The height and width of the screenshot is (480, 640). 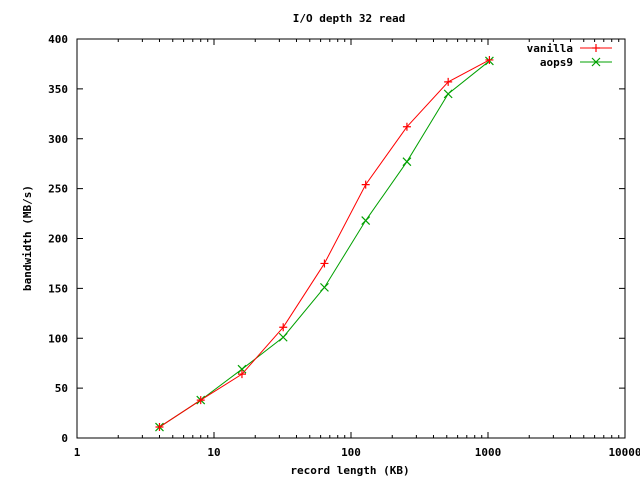 I want to click on y-tick-label: 200, so click(x=58, y=239).